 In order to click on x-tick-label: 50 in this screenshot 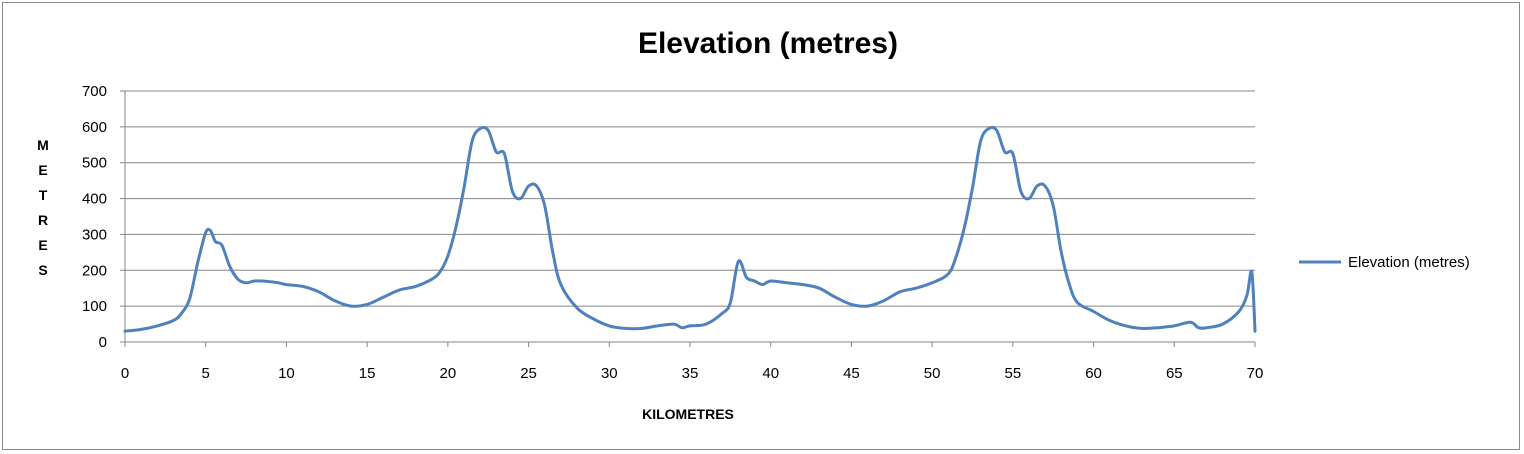, I will do `click(932, 373)`.